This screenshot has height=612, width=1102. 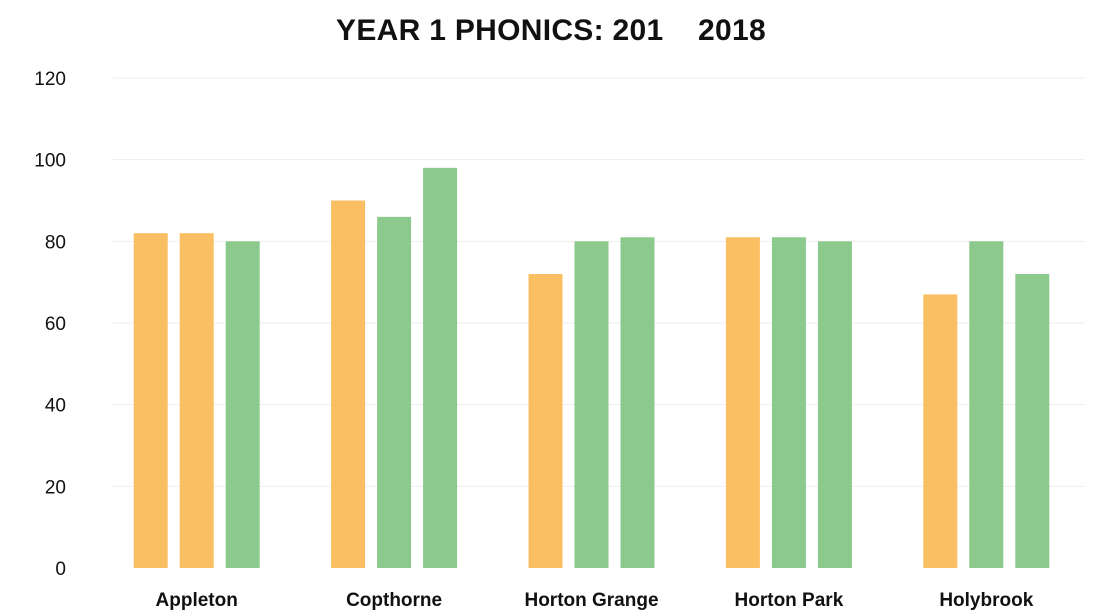 What do you see at coordinates (789, 600) in the screenshot?
I see `x-category-label: Horton Park` at bounding box center [789, 600].